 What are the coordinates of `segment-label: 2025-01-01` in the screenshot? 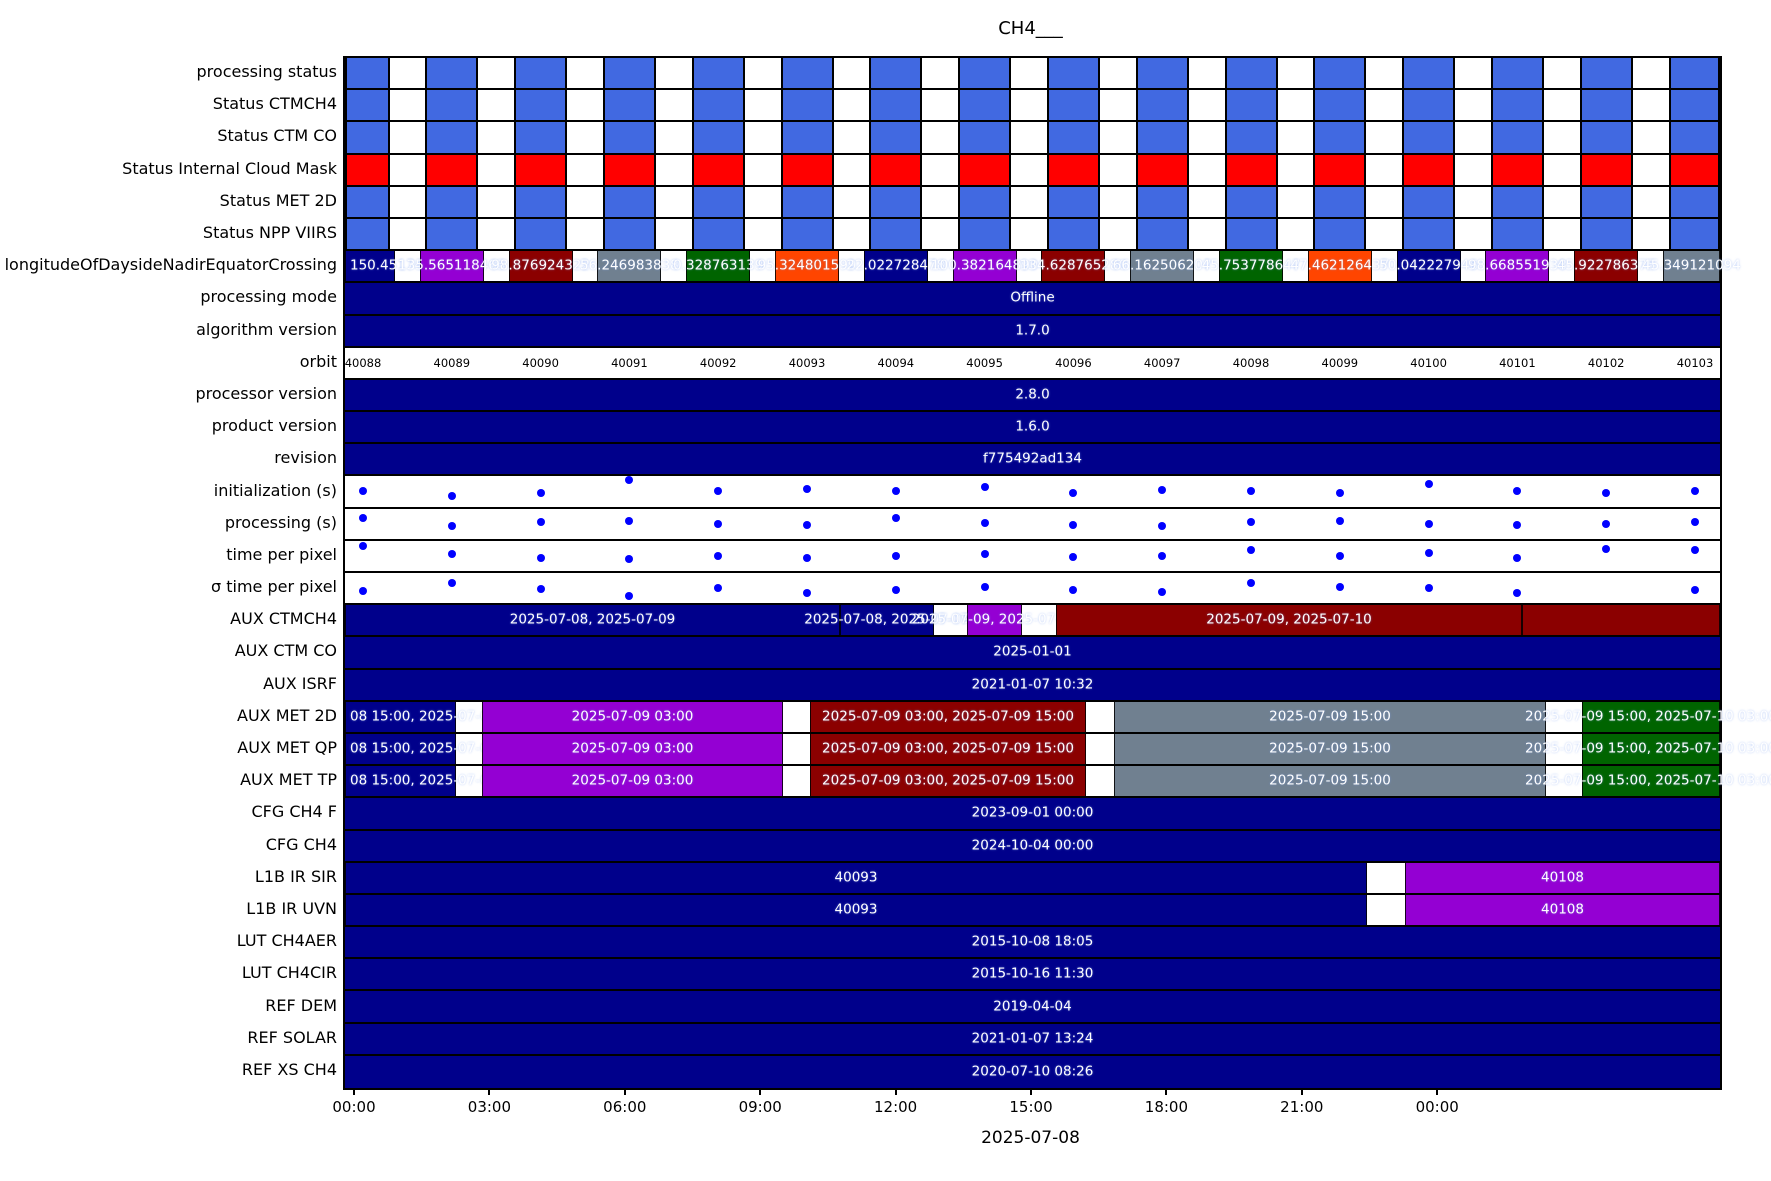 It's located at (1032, 651).